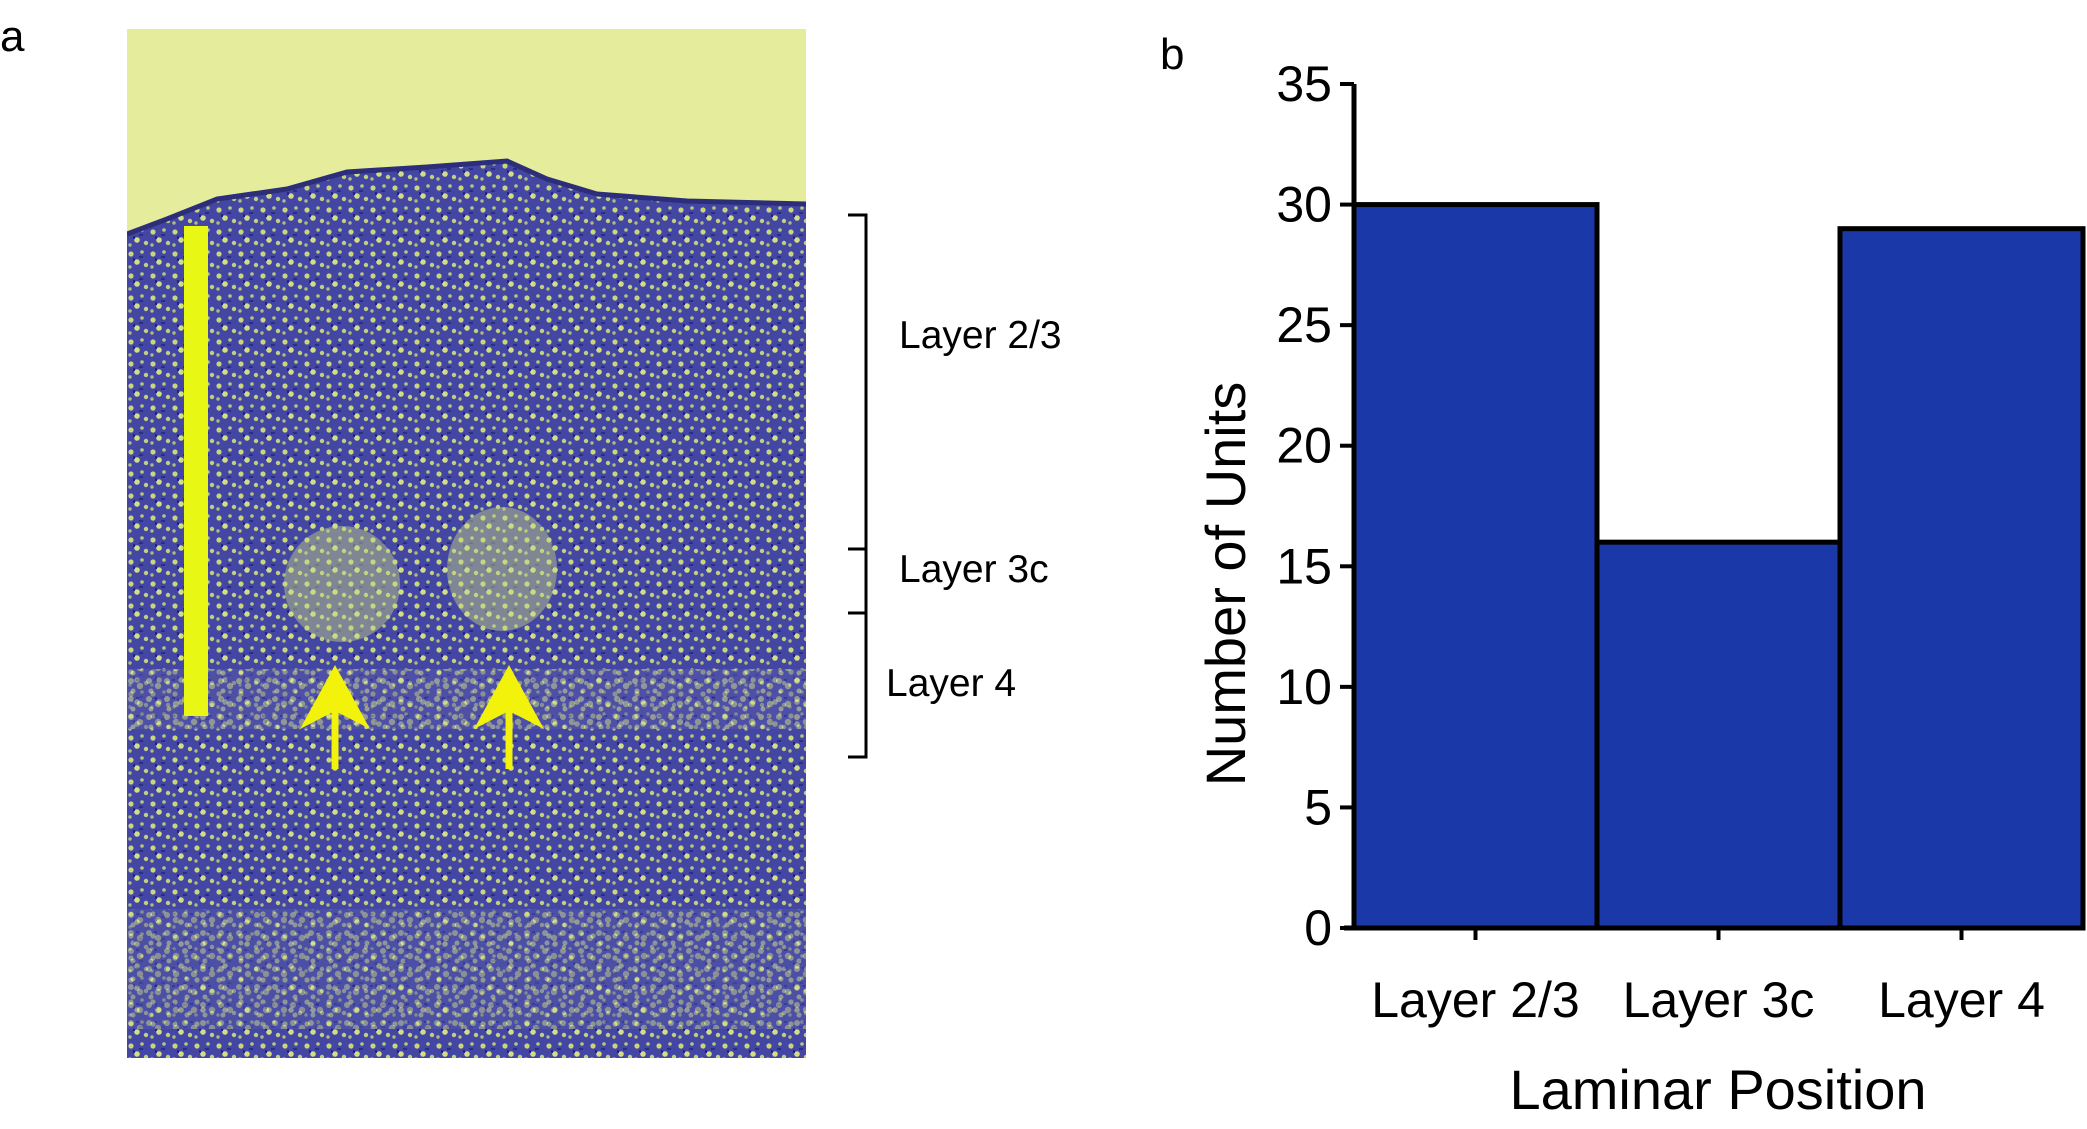  Describe the element at coordinates (974, 569) in the screenshot. I see `label-layer-3c: Layer 3c` at that location.